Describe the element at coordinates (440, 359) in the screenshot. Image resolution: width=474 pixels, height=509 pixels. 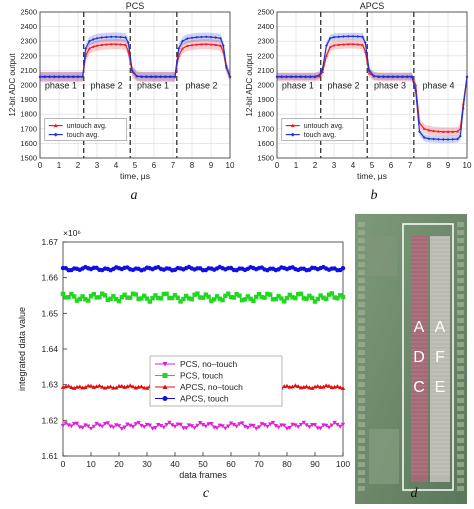
I see `afe-region` at that location.